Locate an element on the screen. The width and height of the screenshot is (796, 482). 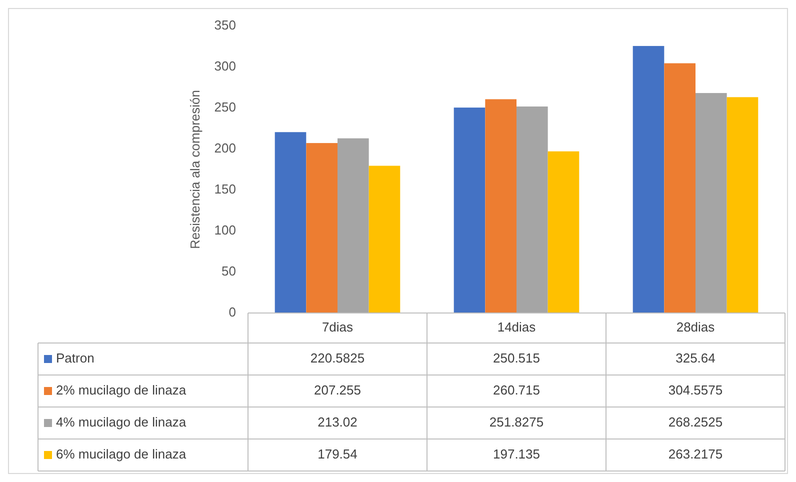
x-tick-label: 7dias is located at coordinates (338, 326).